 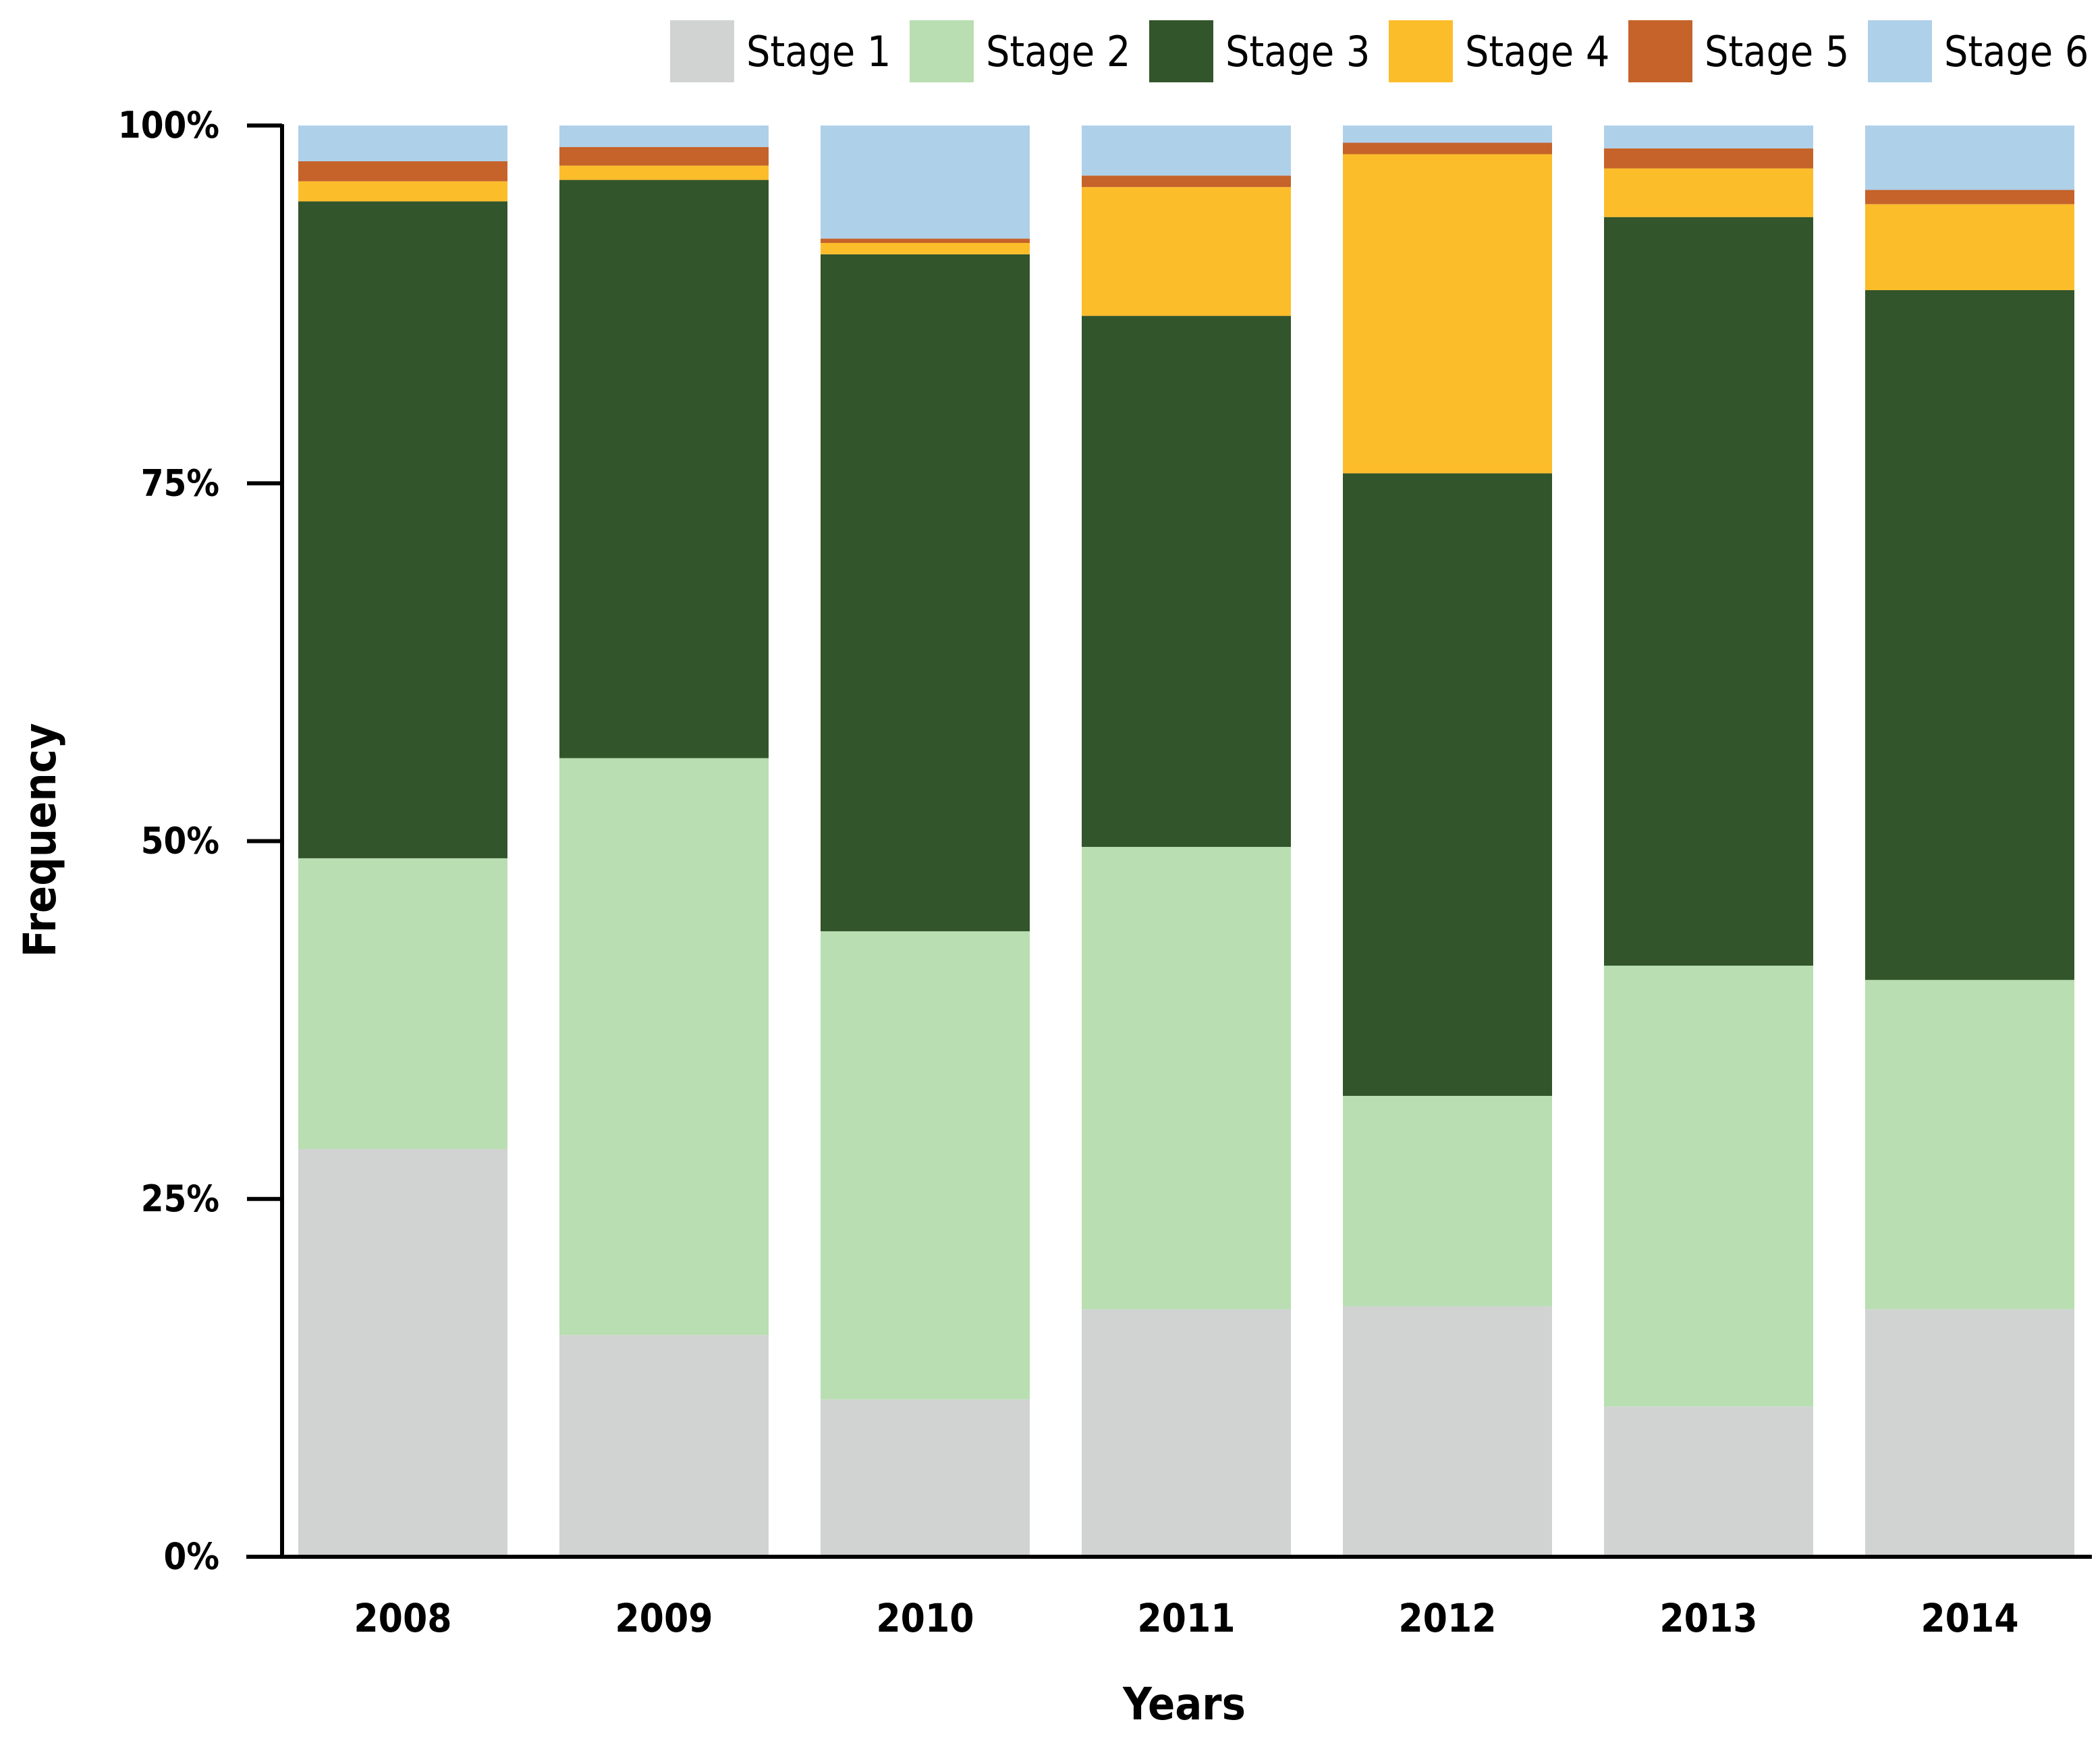 I want to click on legend-item: Stage 4, so click(x=1499, y=51).